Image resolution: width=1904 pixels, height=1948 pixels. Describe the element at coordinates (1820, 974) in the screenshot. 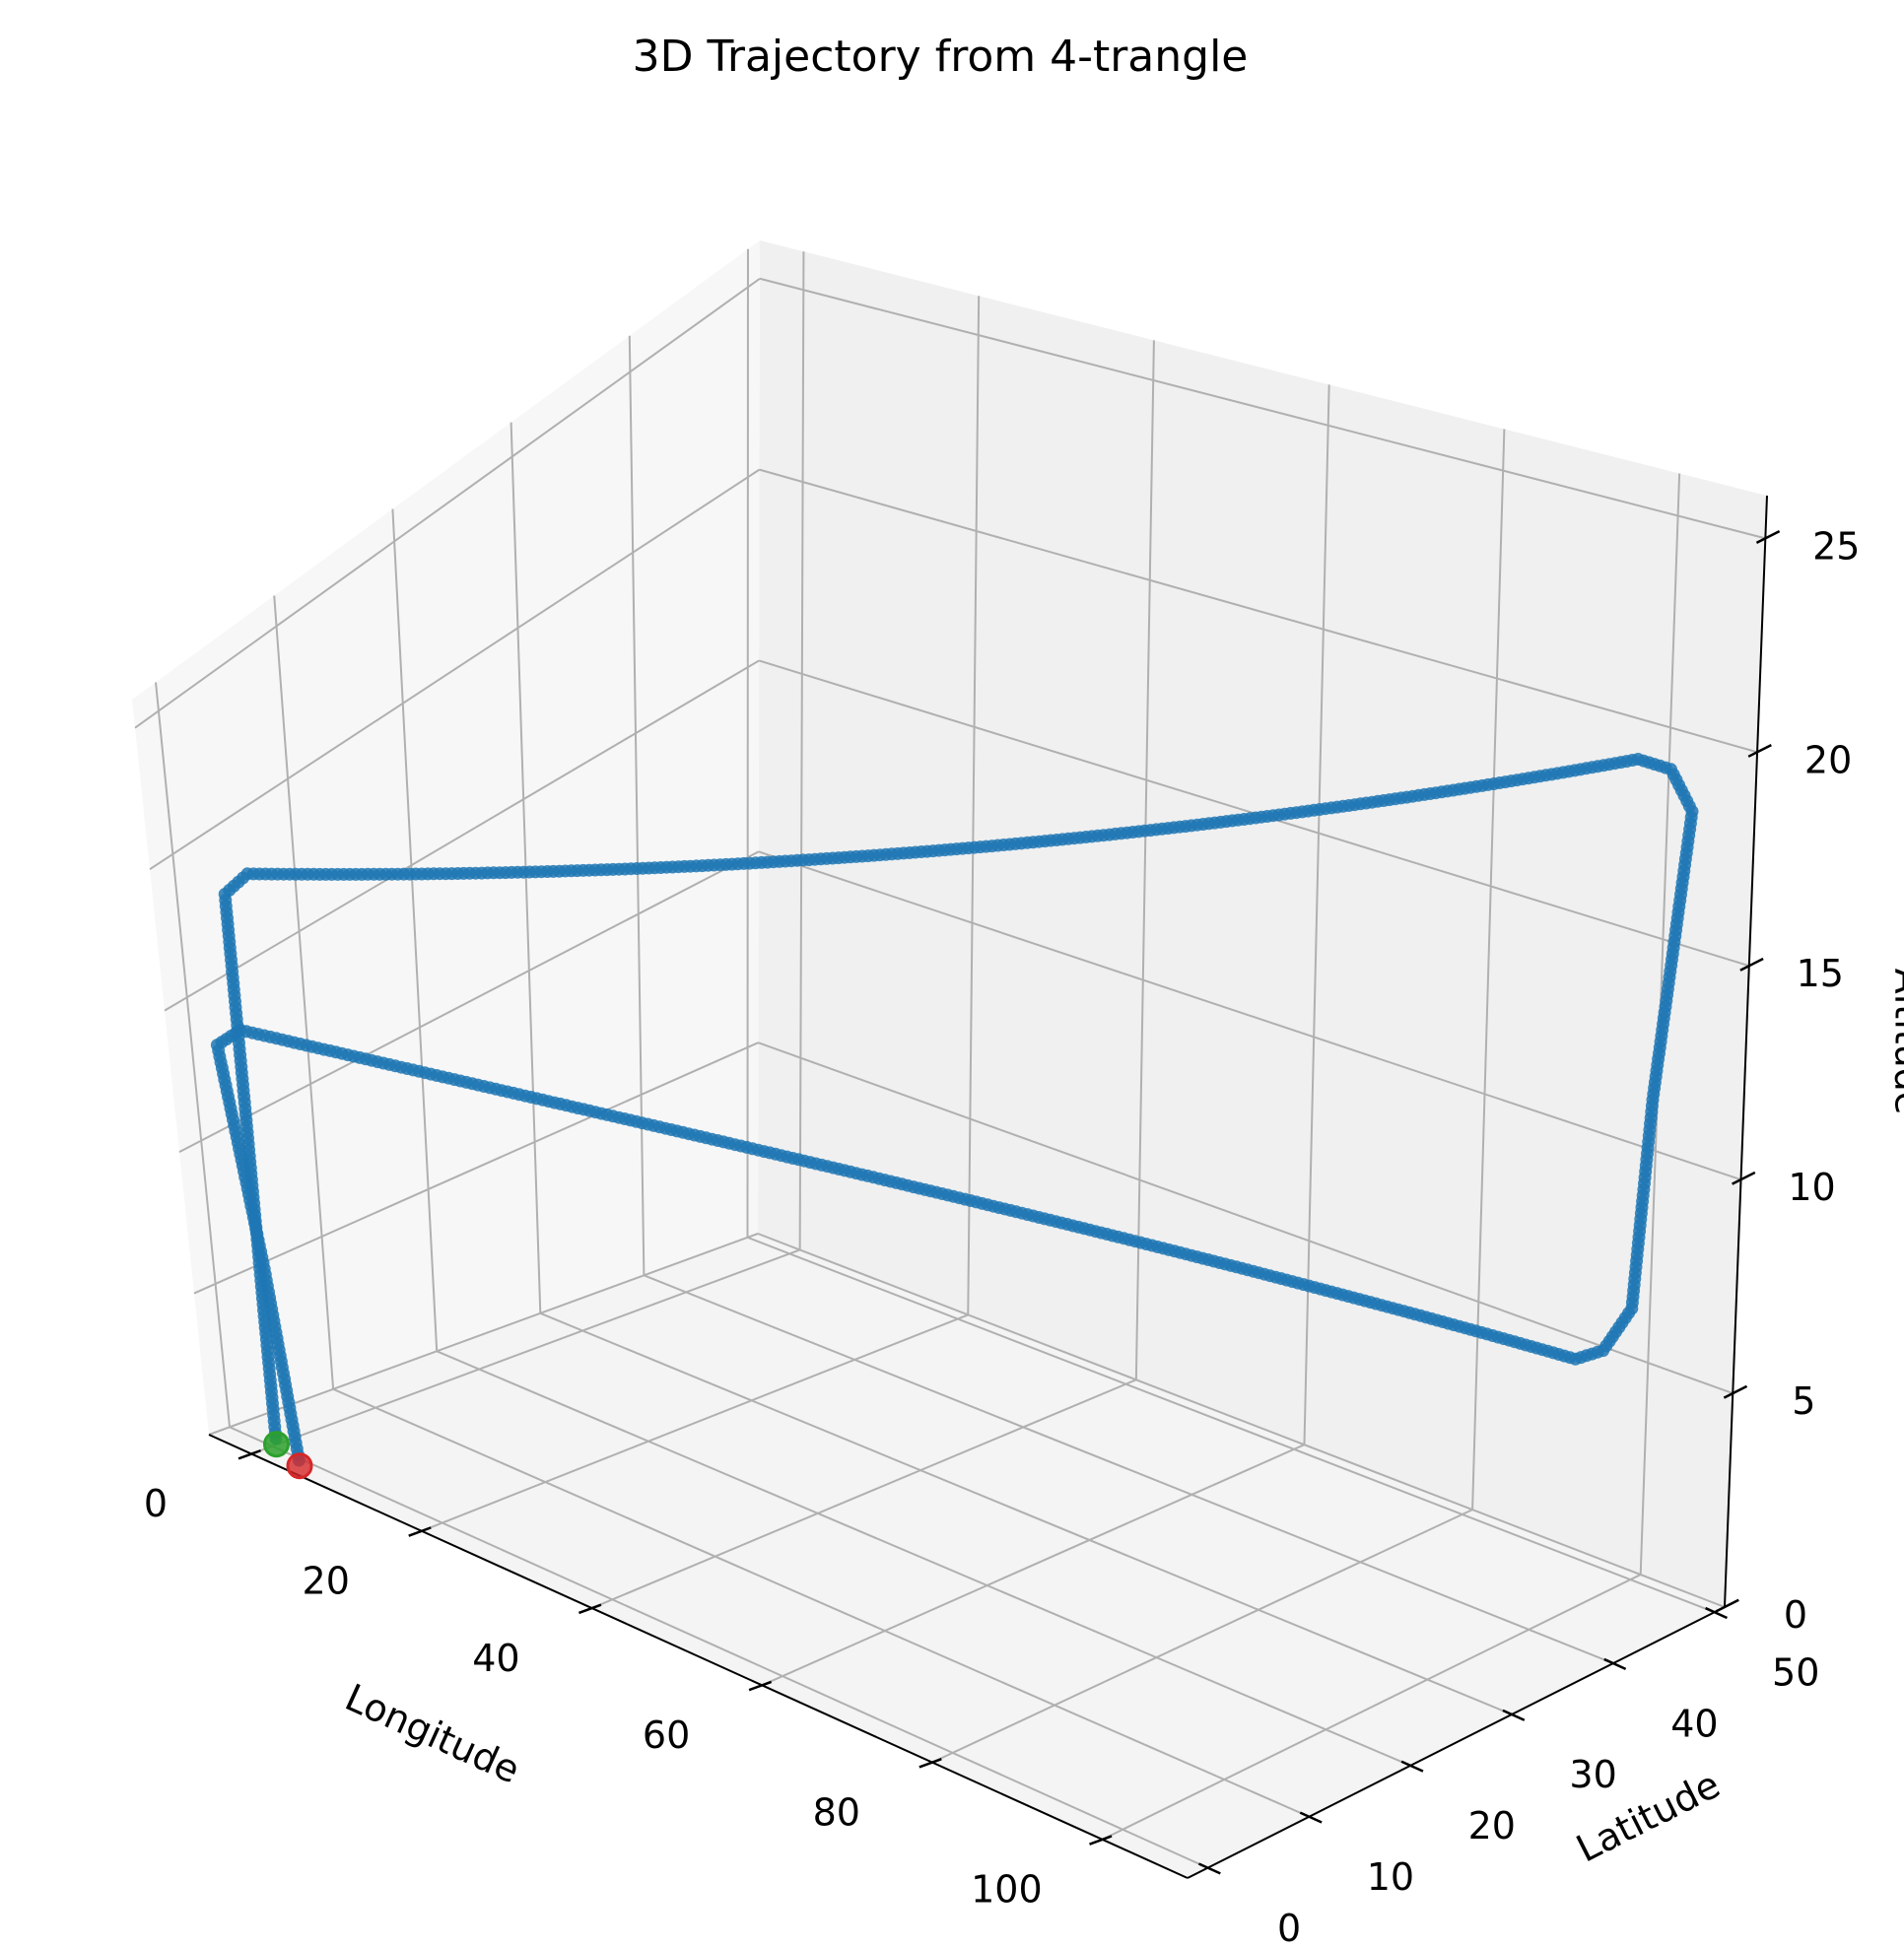

I see `z-tick-label: 15` at that location.